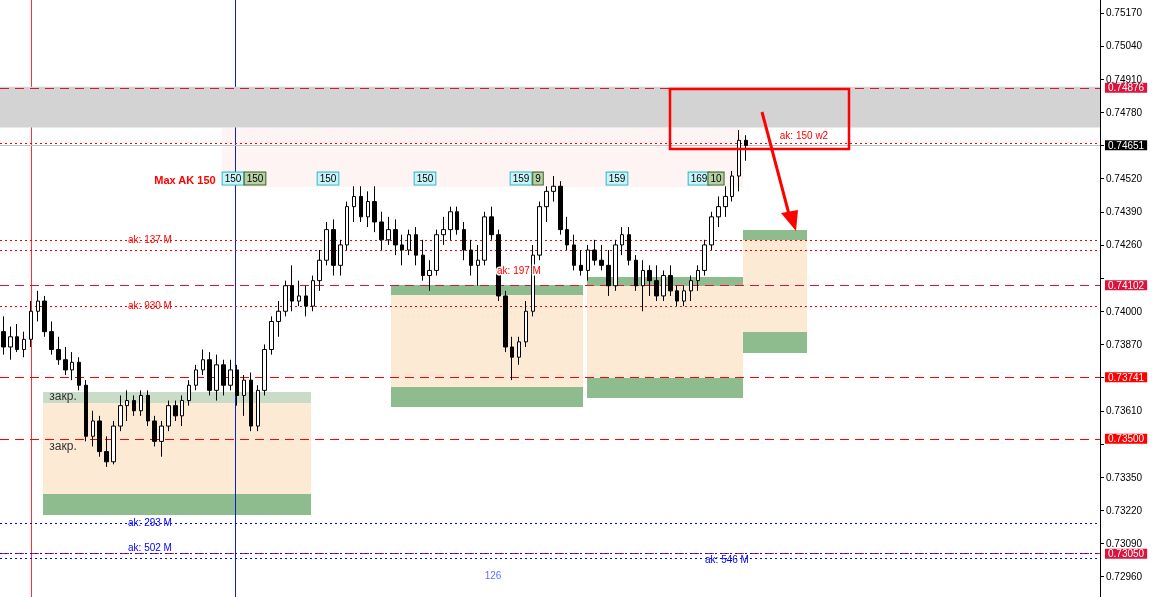 This screenshot has width=1176, height=597. I want to click on annotation: ak: 546 M, so click(727, 559).